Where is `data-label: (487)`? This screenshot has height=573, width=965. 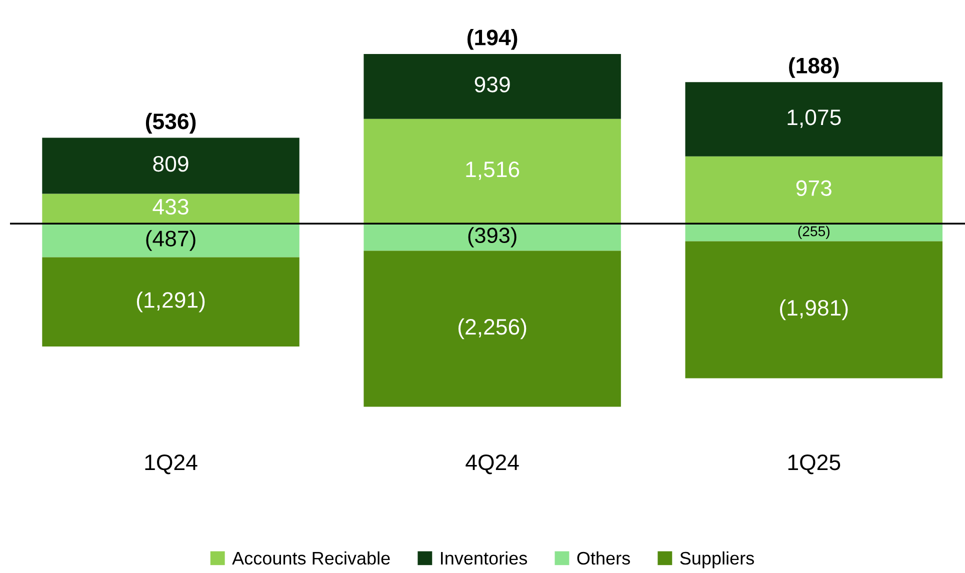
data-label: (487) is located at coordinates (171, 240).